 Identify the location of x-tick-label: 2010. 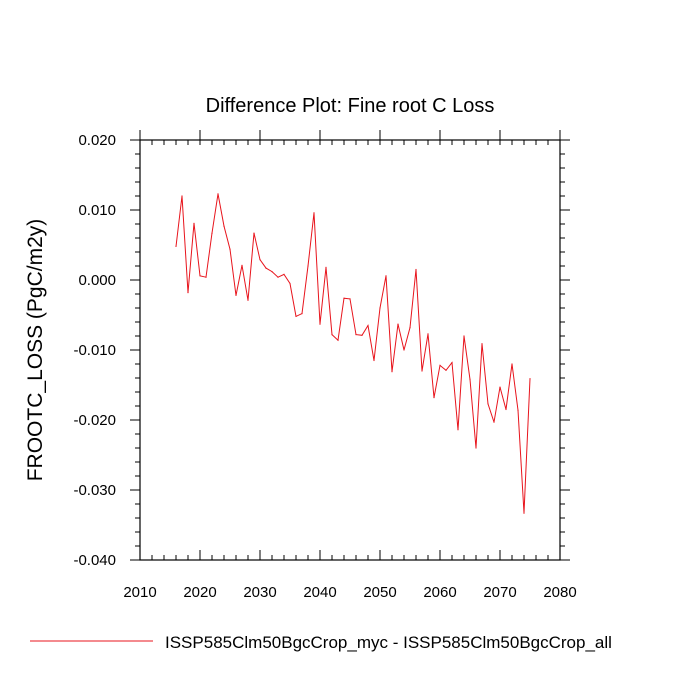
(139, 592).